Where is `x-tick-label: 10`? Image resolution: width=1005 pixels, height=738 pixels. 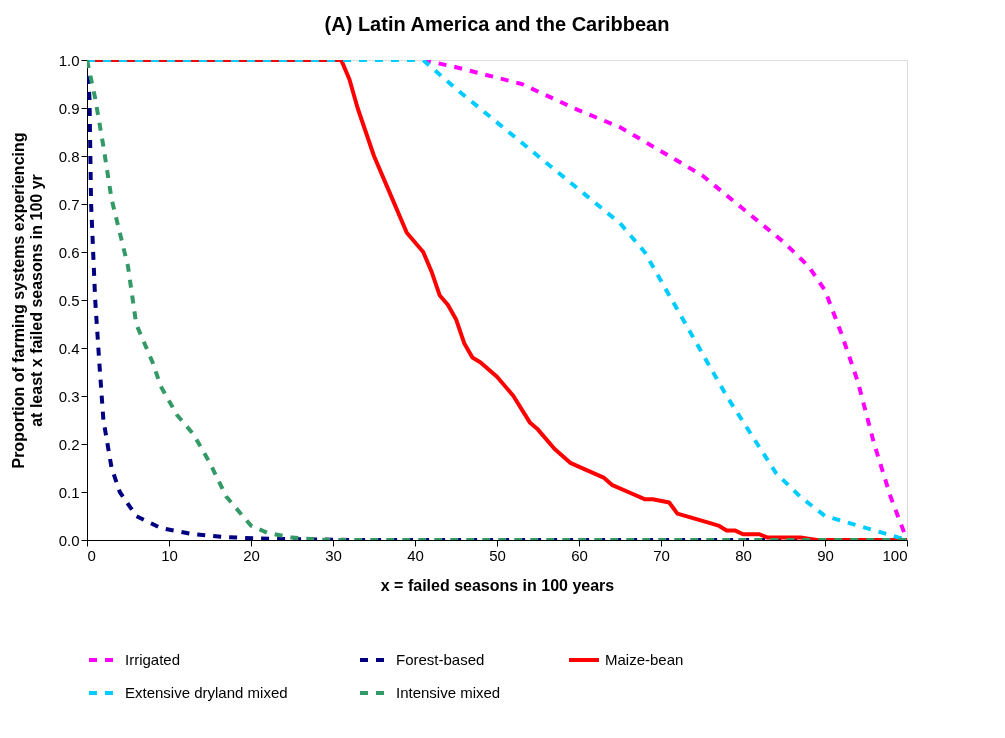 x-tick-label: 10 is located at coordinates (169, 555).